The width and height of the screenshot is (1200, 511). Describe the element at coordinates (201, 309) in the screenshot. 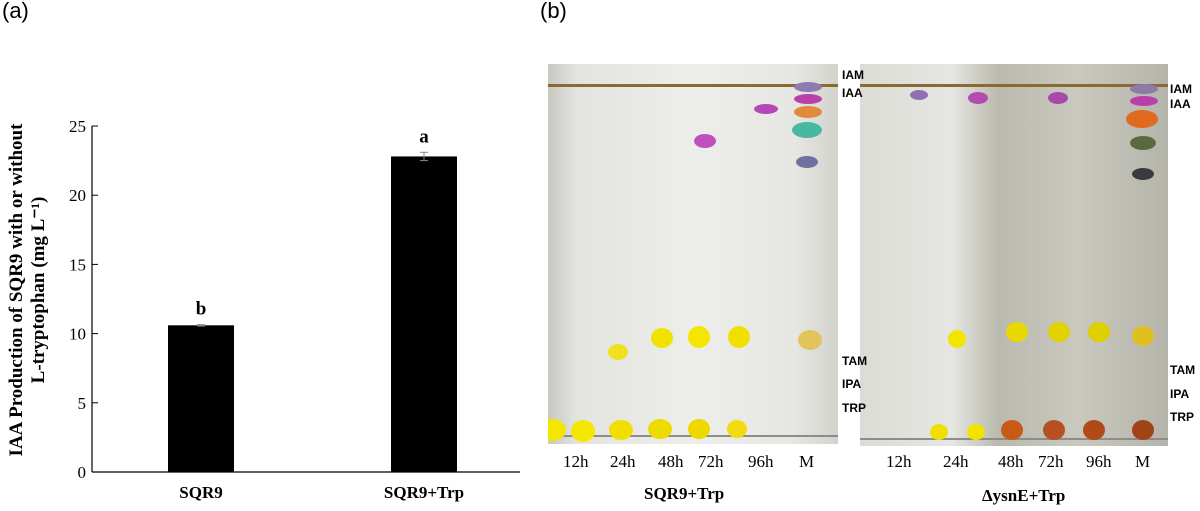

I see `significance-label: b` at that location.